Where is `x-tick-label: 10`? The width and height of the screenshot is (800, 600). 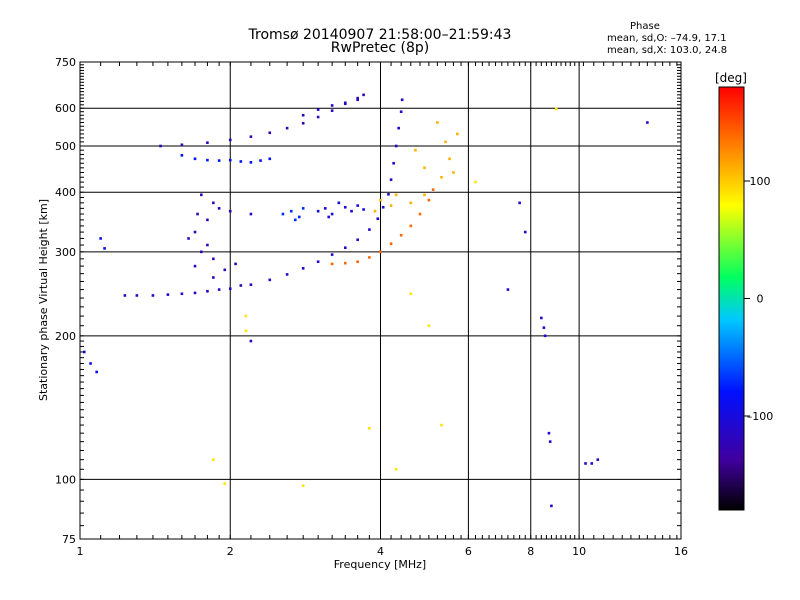 x-tick-label: 10 is located at coordinates (579, 551).